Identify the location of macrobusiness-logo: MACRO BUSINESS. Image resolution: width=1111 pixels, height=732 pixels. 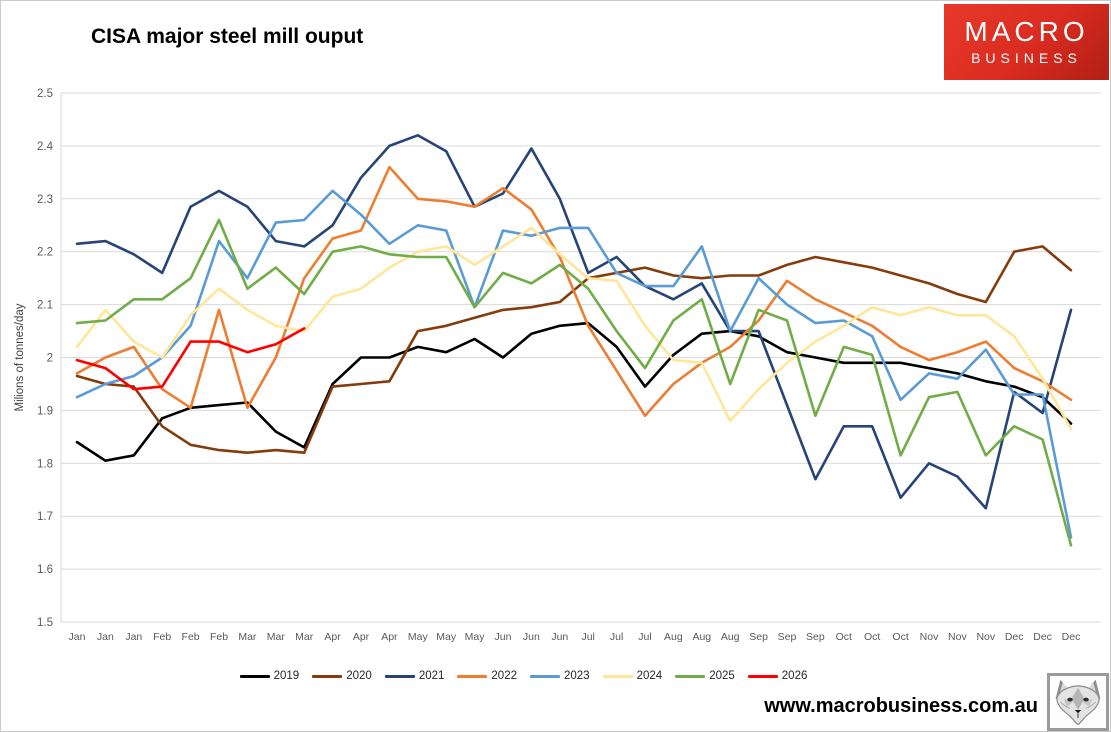
(1026, 42).